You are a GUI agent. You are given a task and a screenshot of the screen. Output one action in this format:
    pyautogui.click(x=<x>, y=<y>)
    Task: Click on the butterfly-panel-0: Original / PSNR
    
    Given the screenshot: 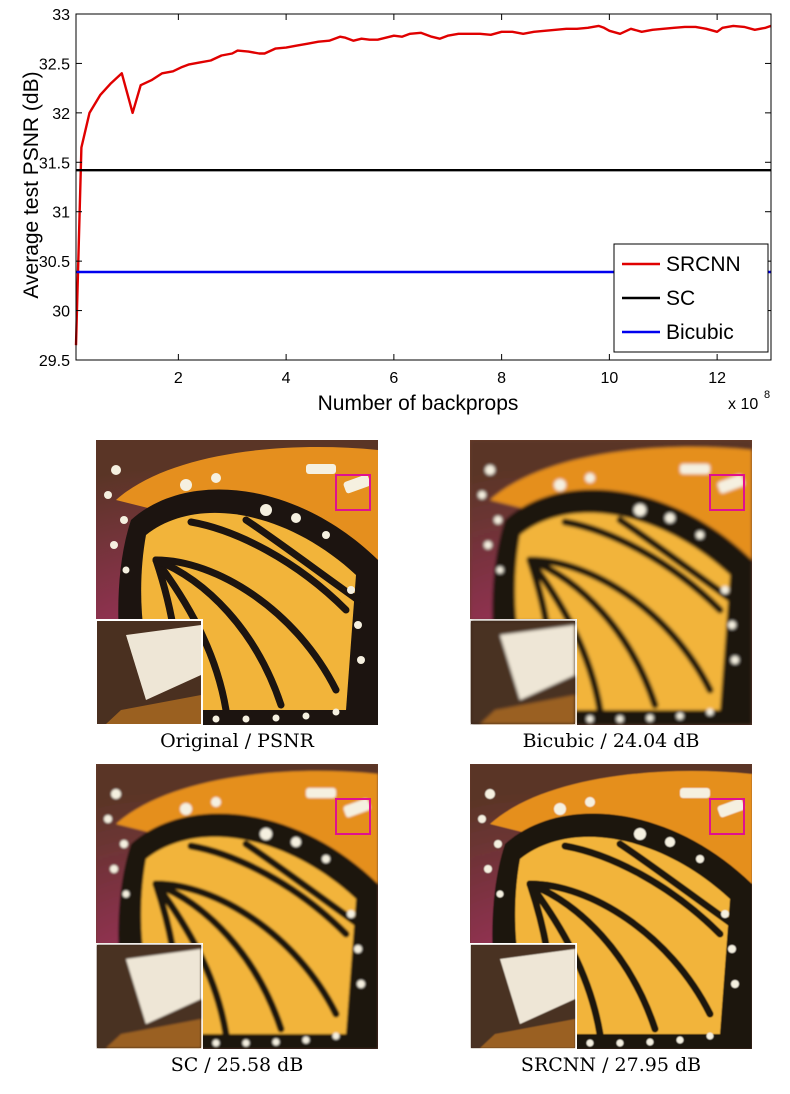 What is the action you would take?
    pyautogui.click(x=237, y=605)
    